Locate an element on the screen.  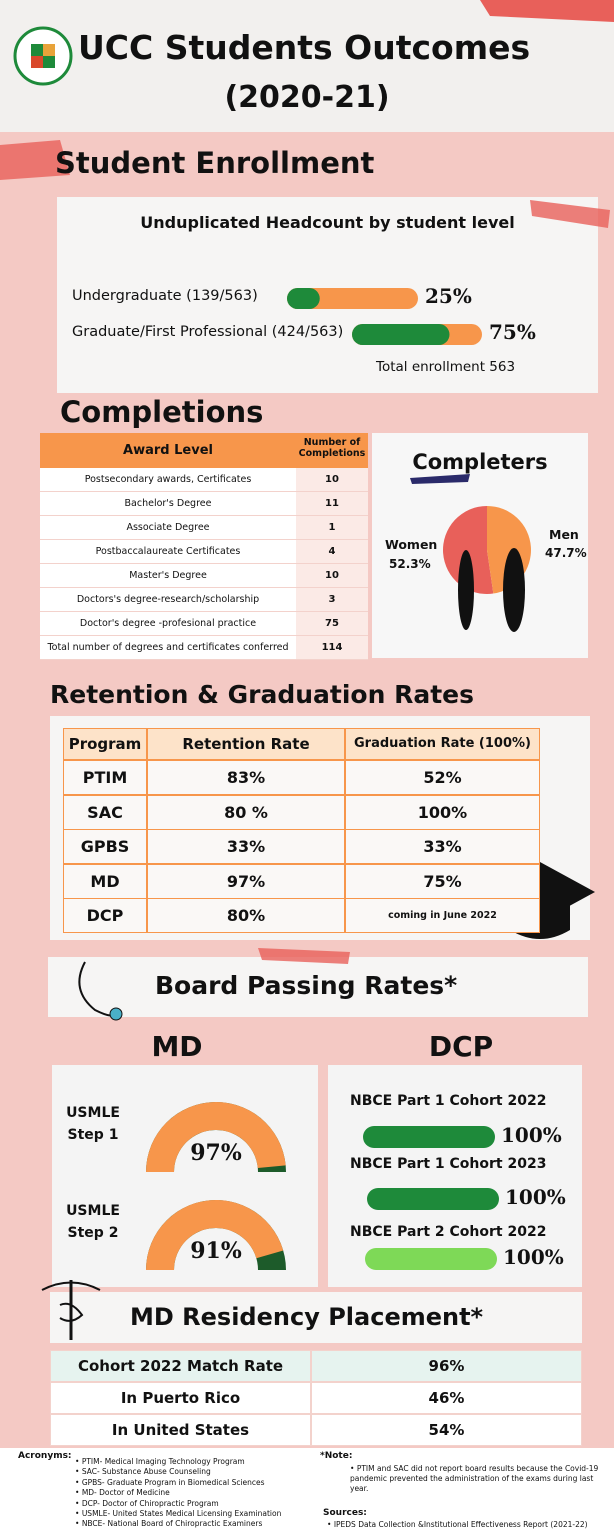
table-cell: Postsecondary awards, Certificates is located at coordinates (168, 480).